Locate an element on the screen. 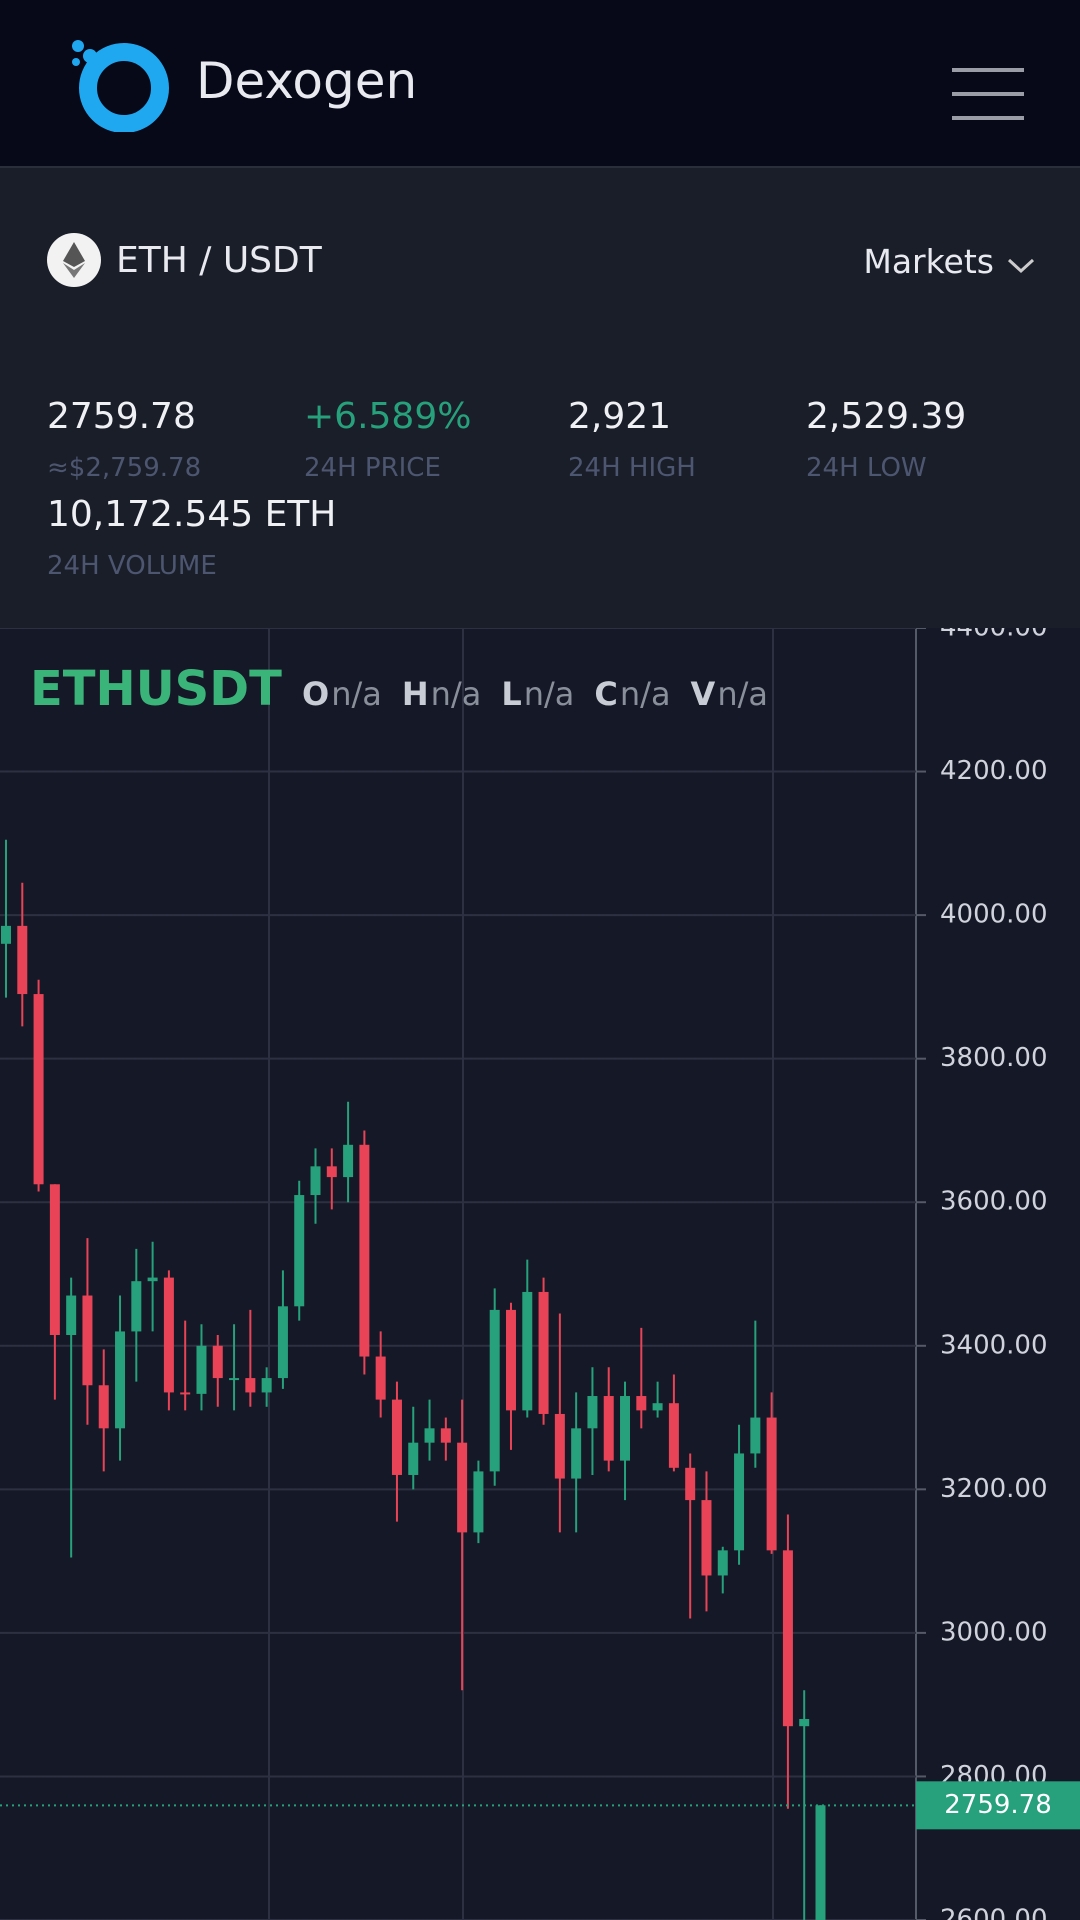  y-tick-label: 3600.00 is located at coordinates (994, 1202).